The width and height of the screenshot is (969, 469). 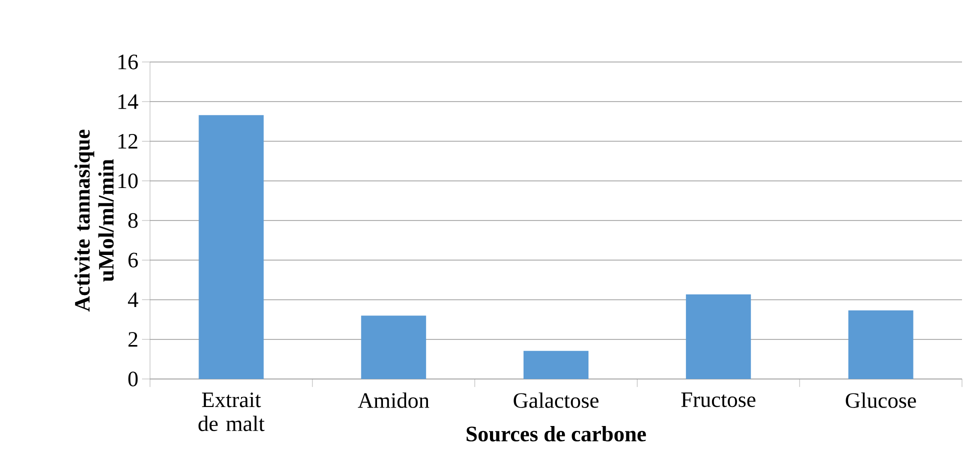 What do you see at coordinates (133, 299) in the screenshot?
I see `y-tick-label: 4` at bounding box center [133, 299].